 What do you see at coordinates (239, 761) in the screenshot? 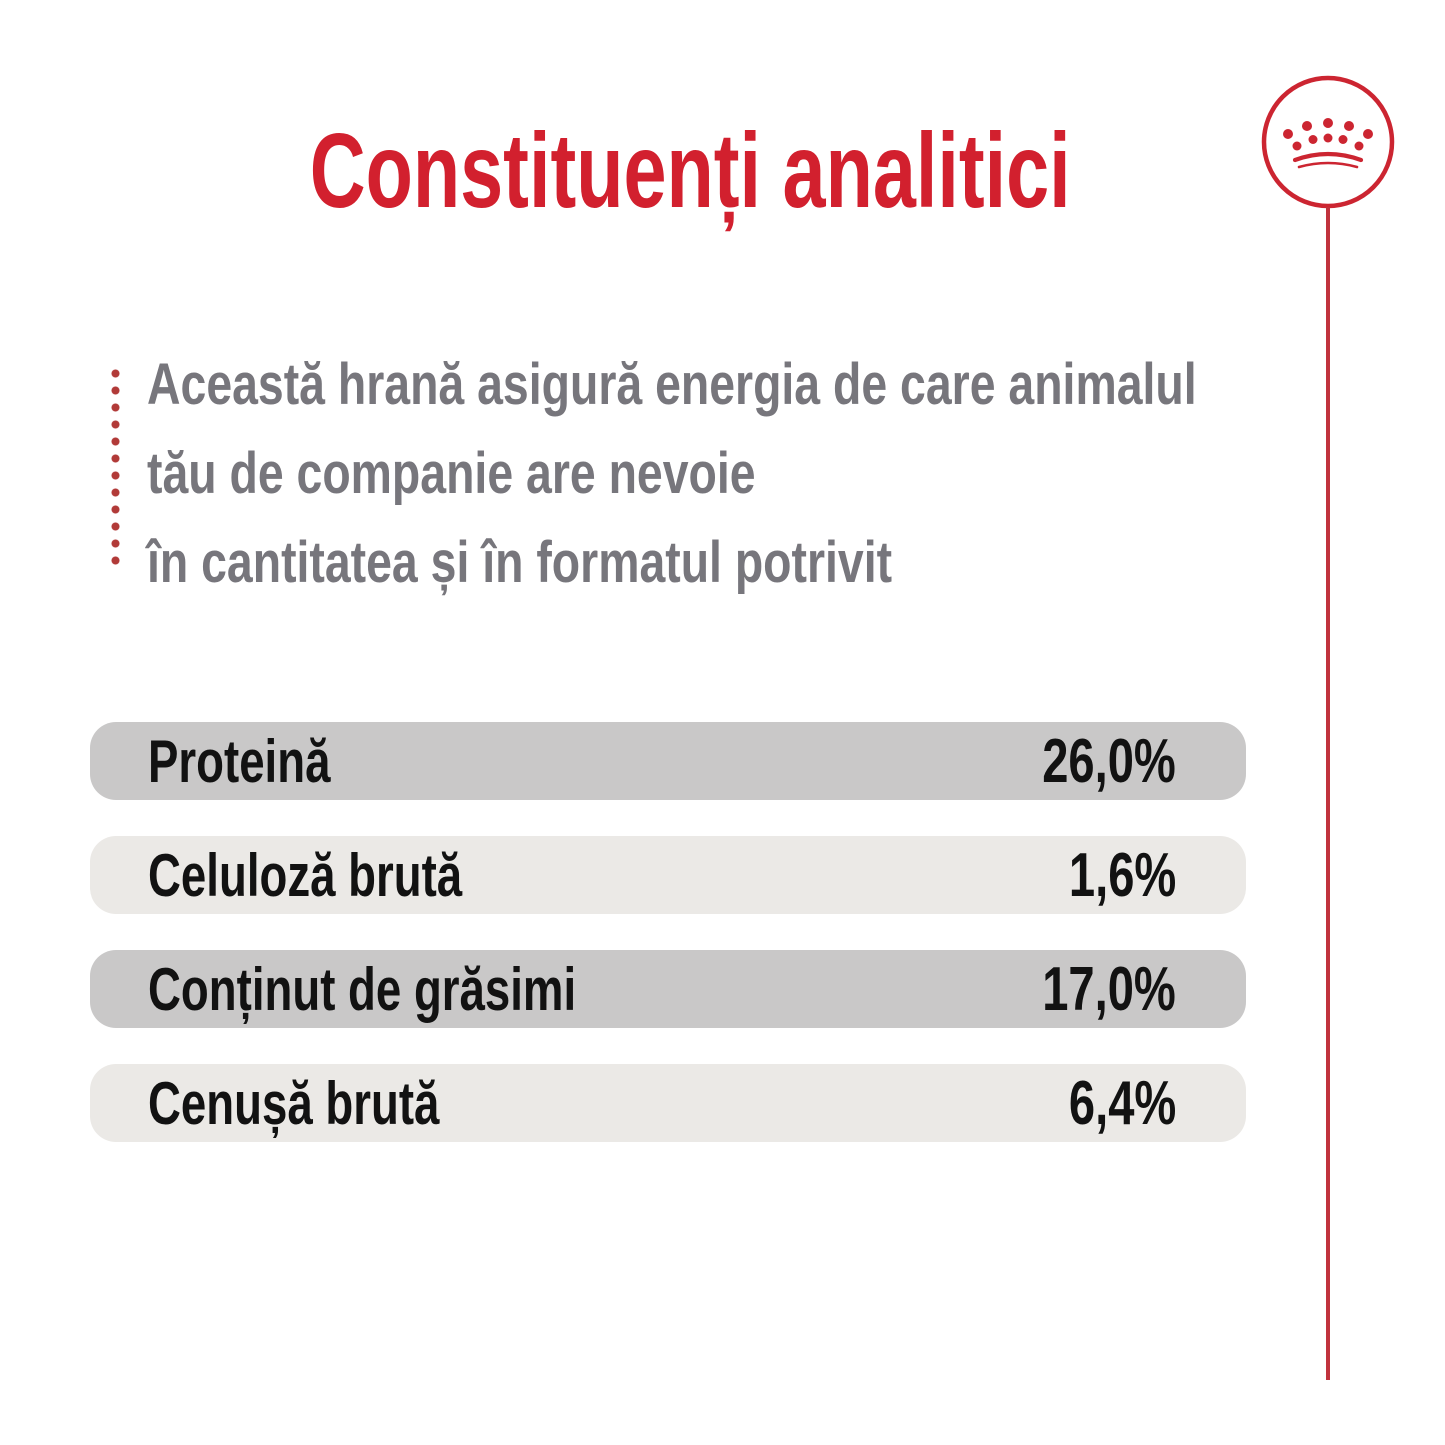
I see `row-label: Proteină` at bounding box center [239, 761].